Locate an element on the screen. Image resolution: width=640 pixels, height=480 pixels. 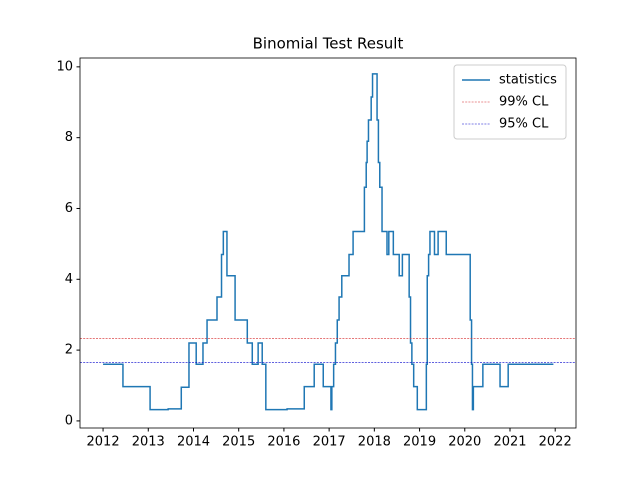
legend-box is located at coordinates (510, 102).